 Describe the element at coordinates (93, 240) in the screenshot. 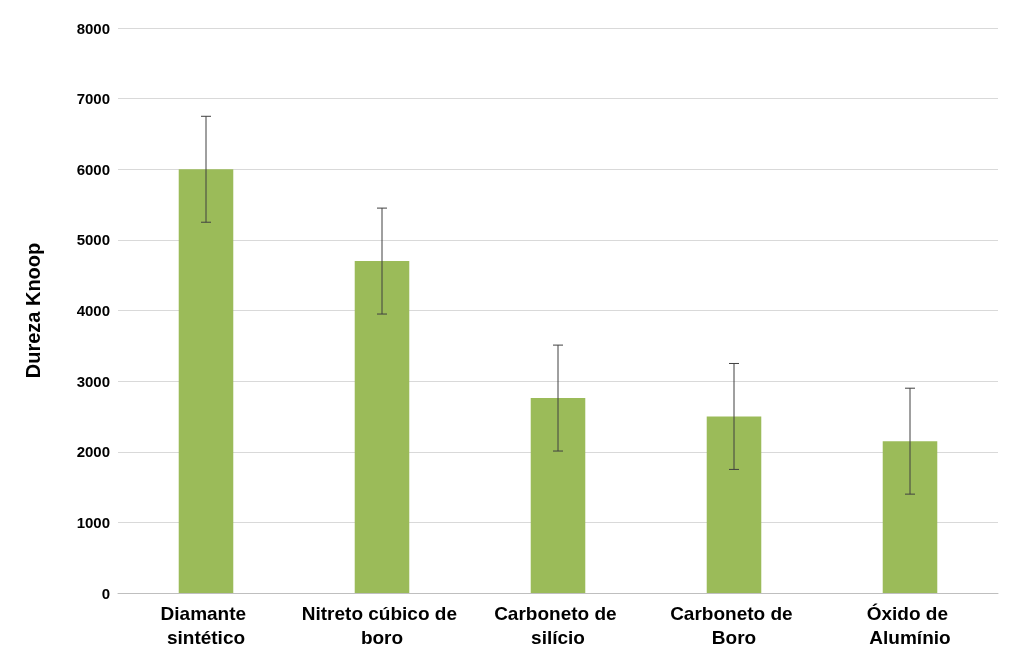

I see `y-tick-label: 5000` at that location.